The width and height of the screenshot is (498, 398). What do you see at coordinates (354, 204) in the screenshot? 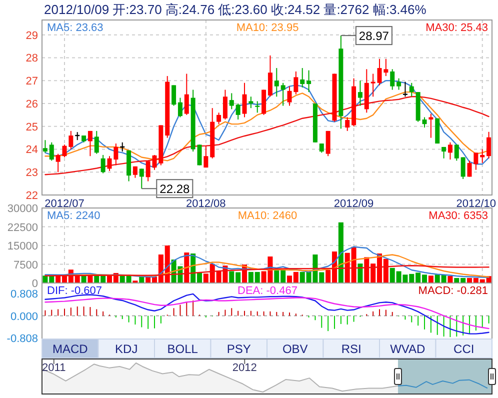
I see `x-tick-label: 2012/09` at bounding box center [354, 204].